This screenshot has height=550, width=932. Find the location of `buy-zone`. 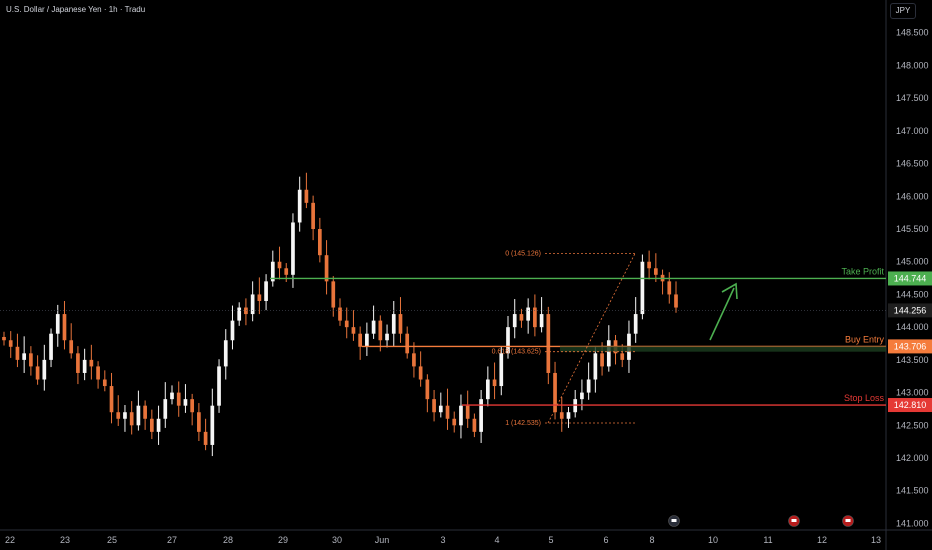

buy-zone is located at coordinates (723, 349).